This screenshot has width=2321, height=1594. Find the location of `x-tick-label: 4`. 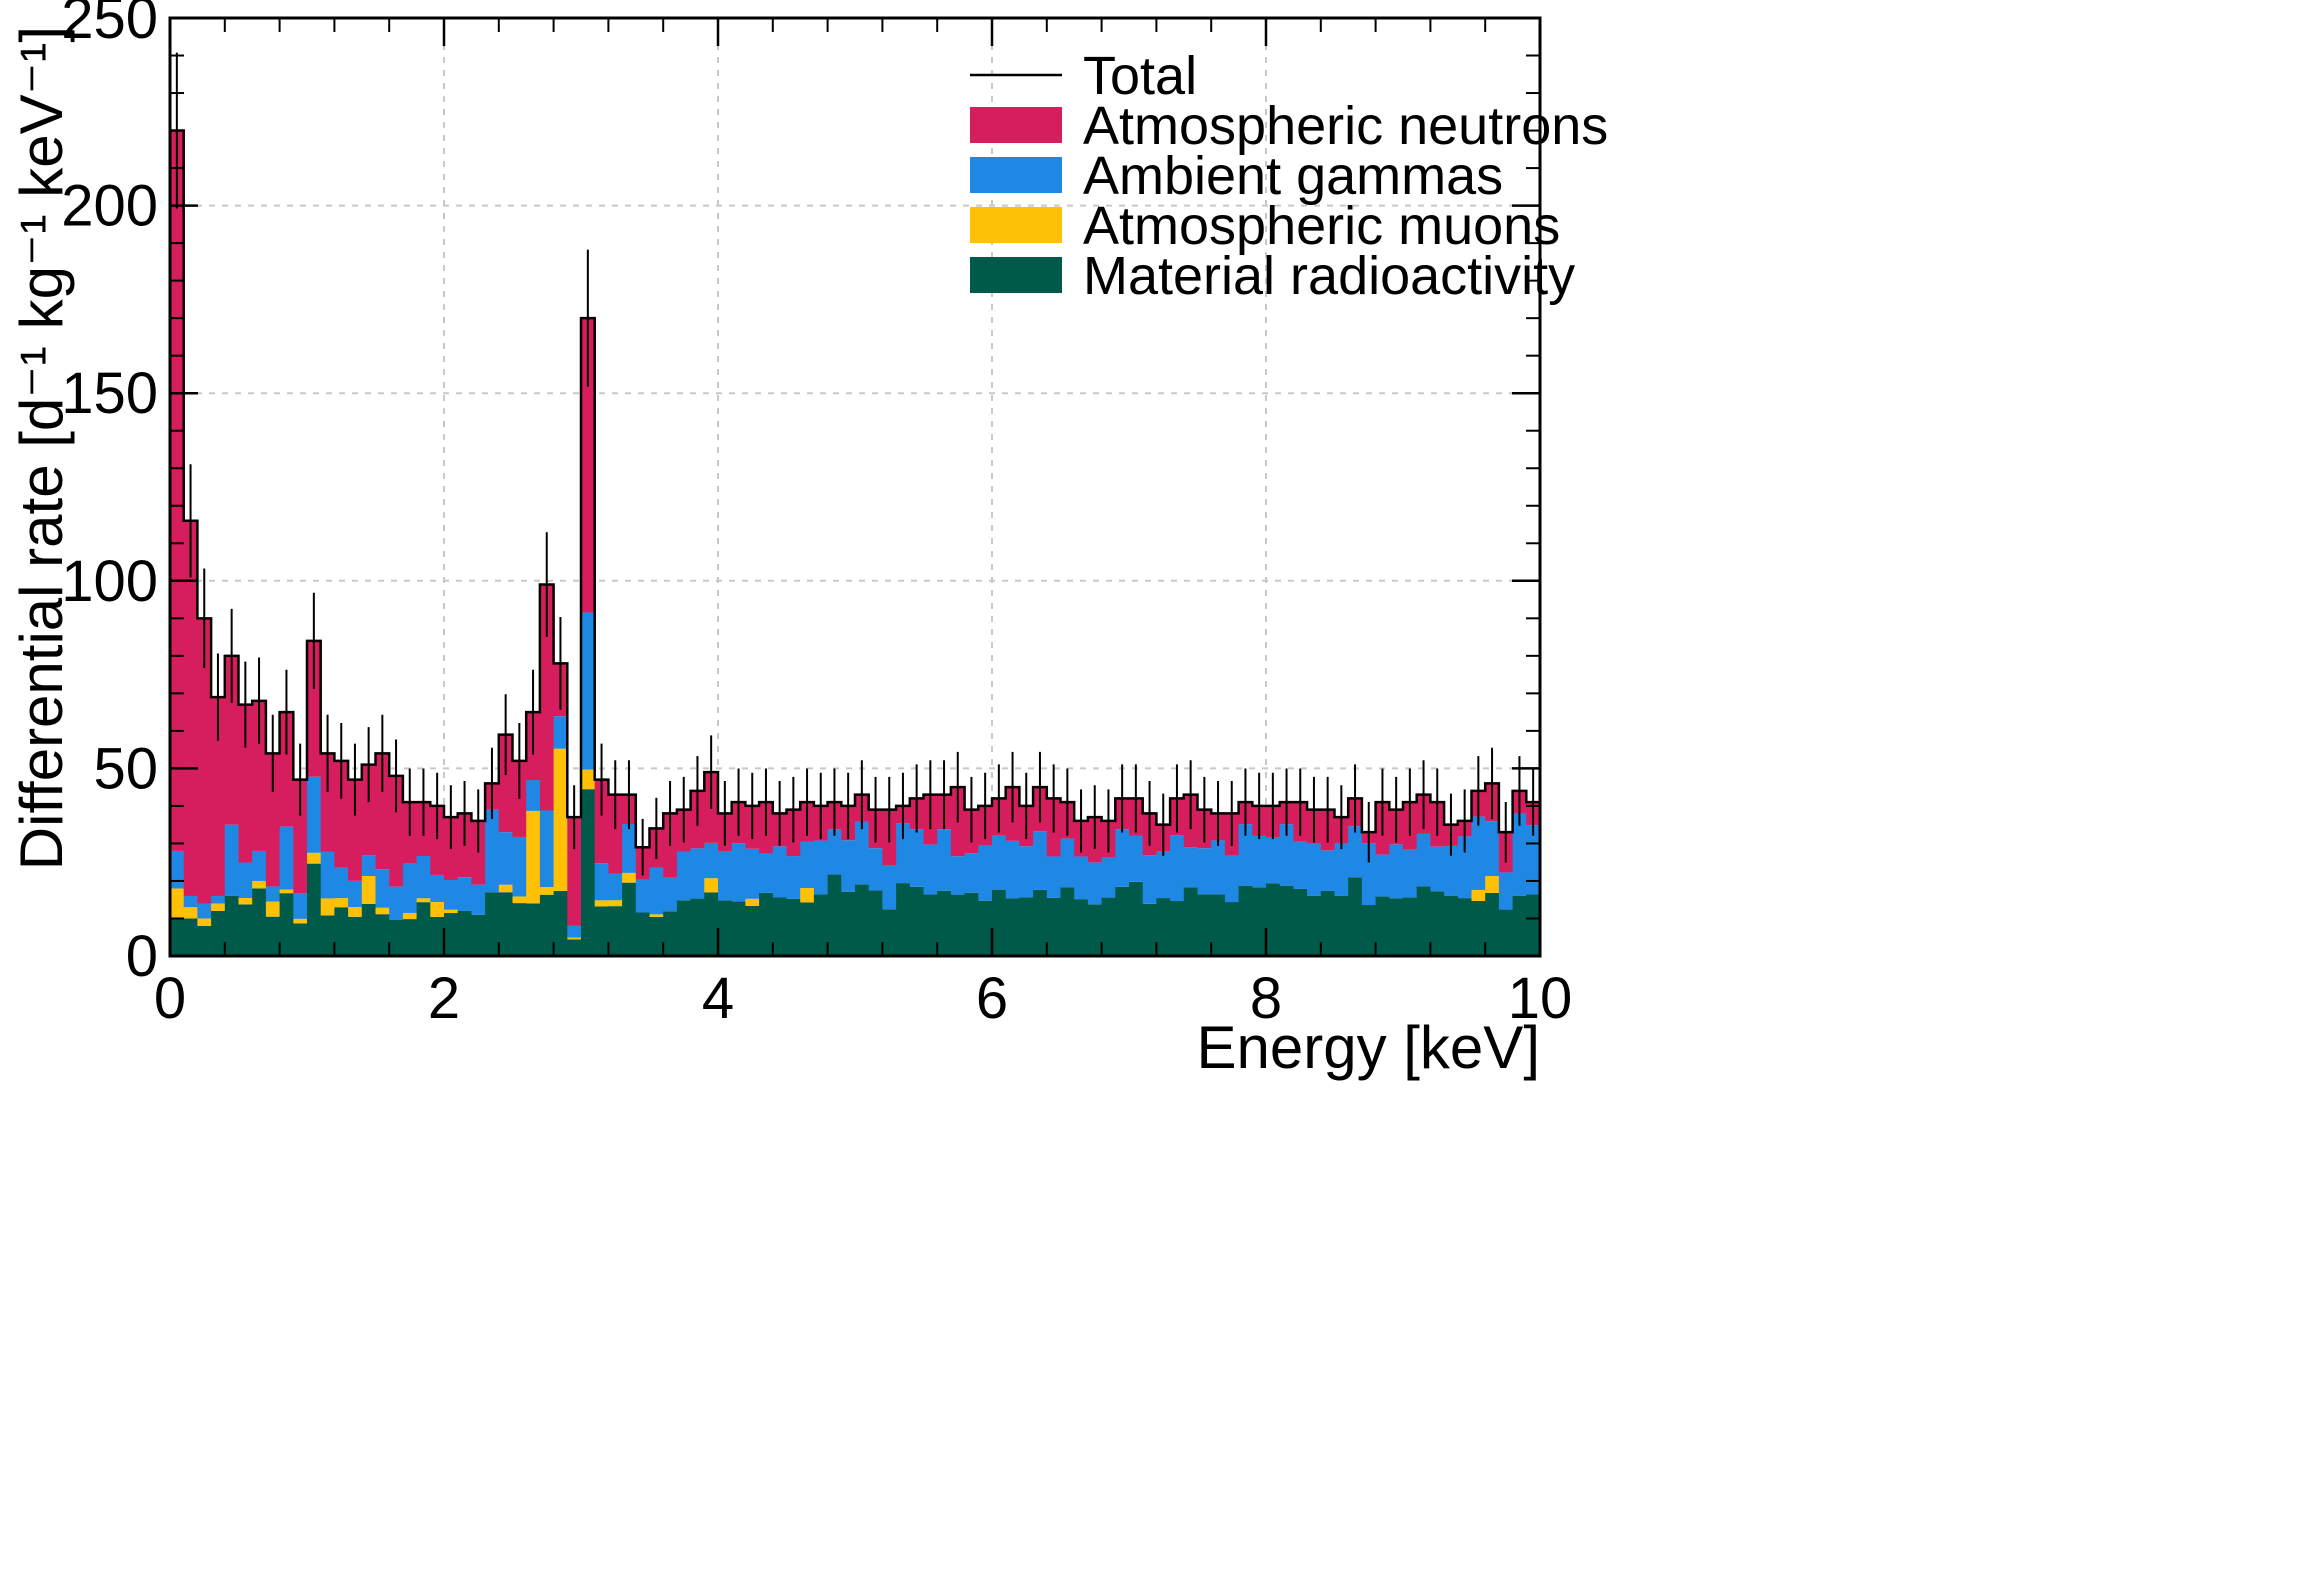

x-tick-label: 4 is located at coordinates (718, 998).